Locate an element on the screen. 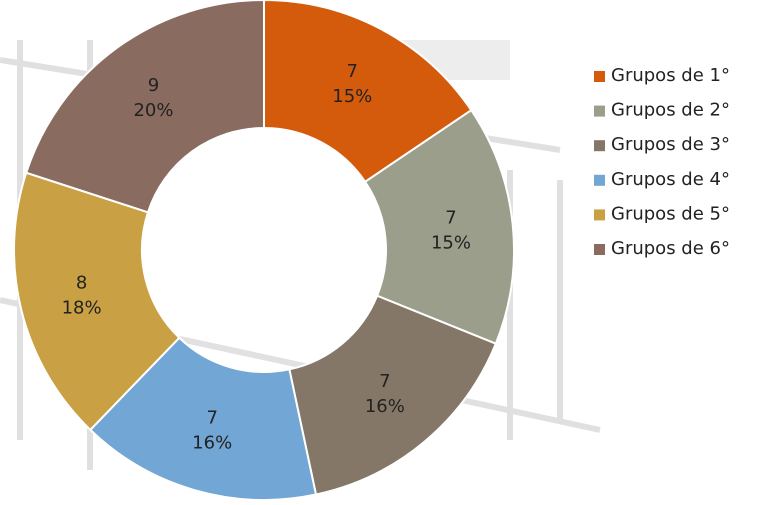 This screenshot has width=767, height=505. legend-label: Grupos de 2° is located at coordinates (670, 110).